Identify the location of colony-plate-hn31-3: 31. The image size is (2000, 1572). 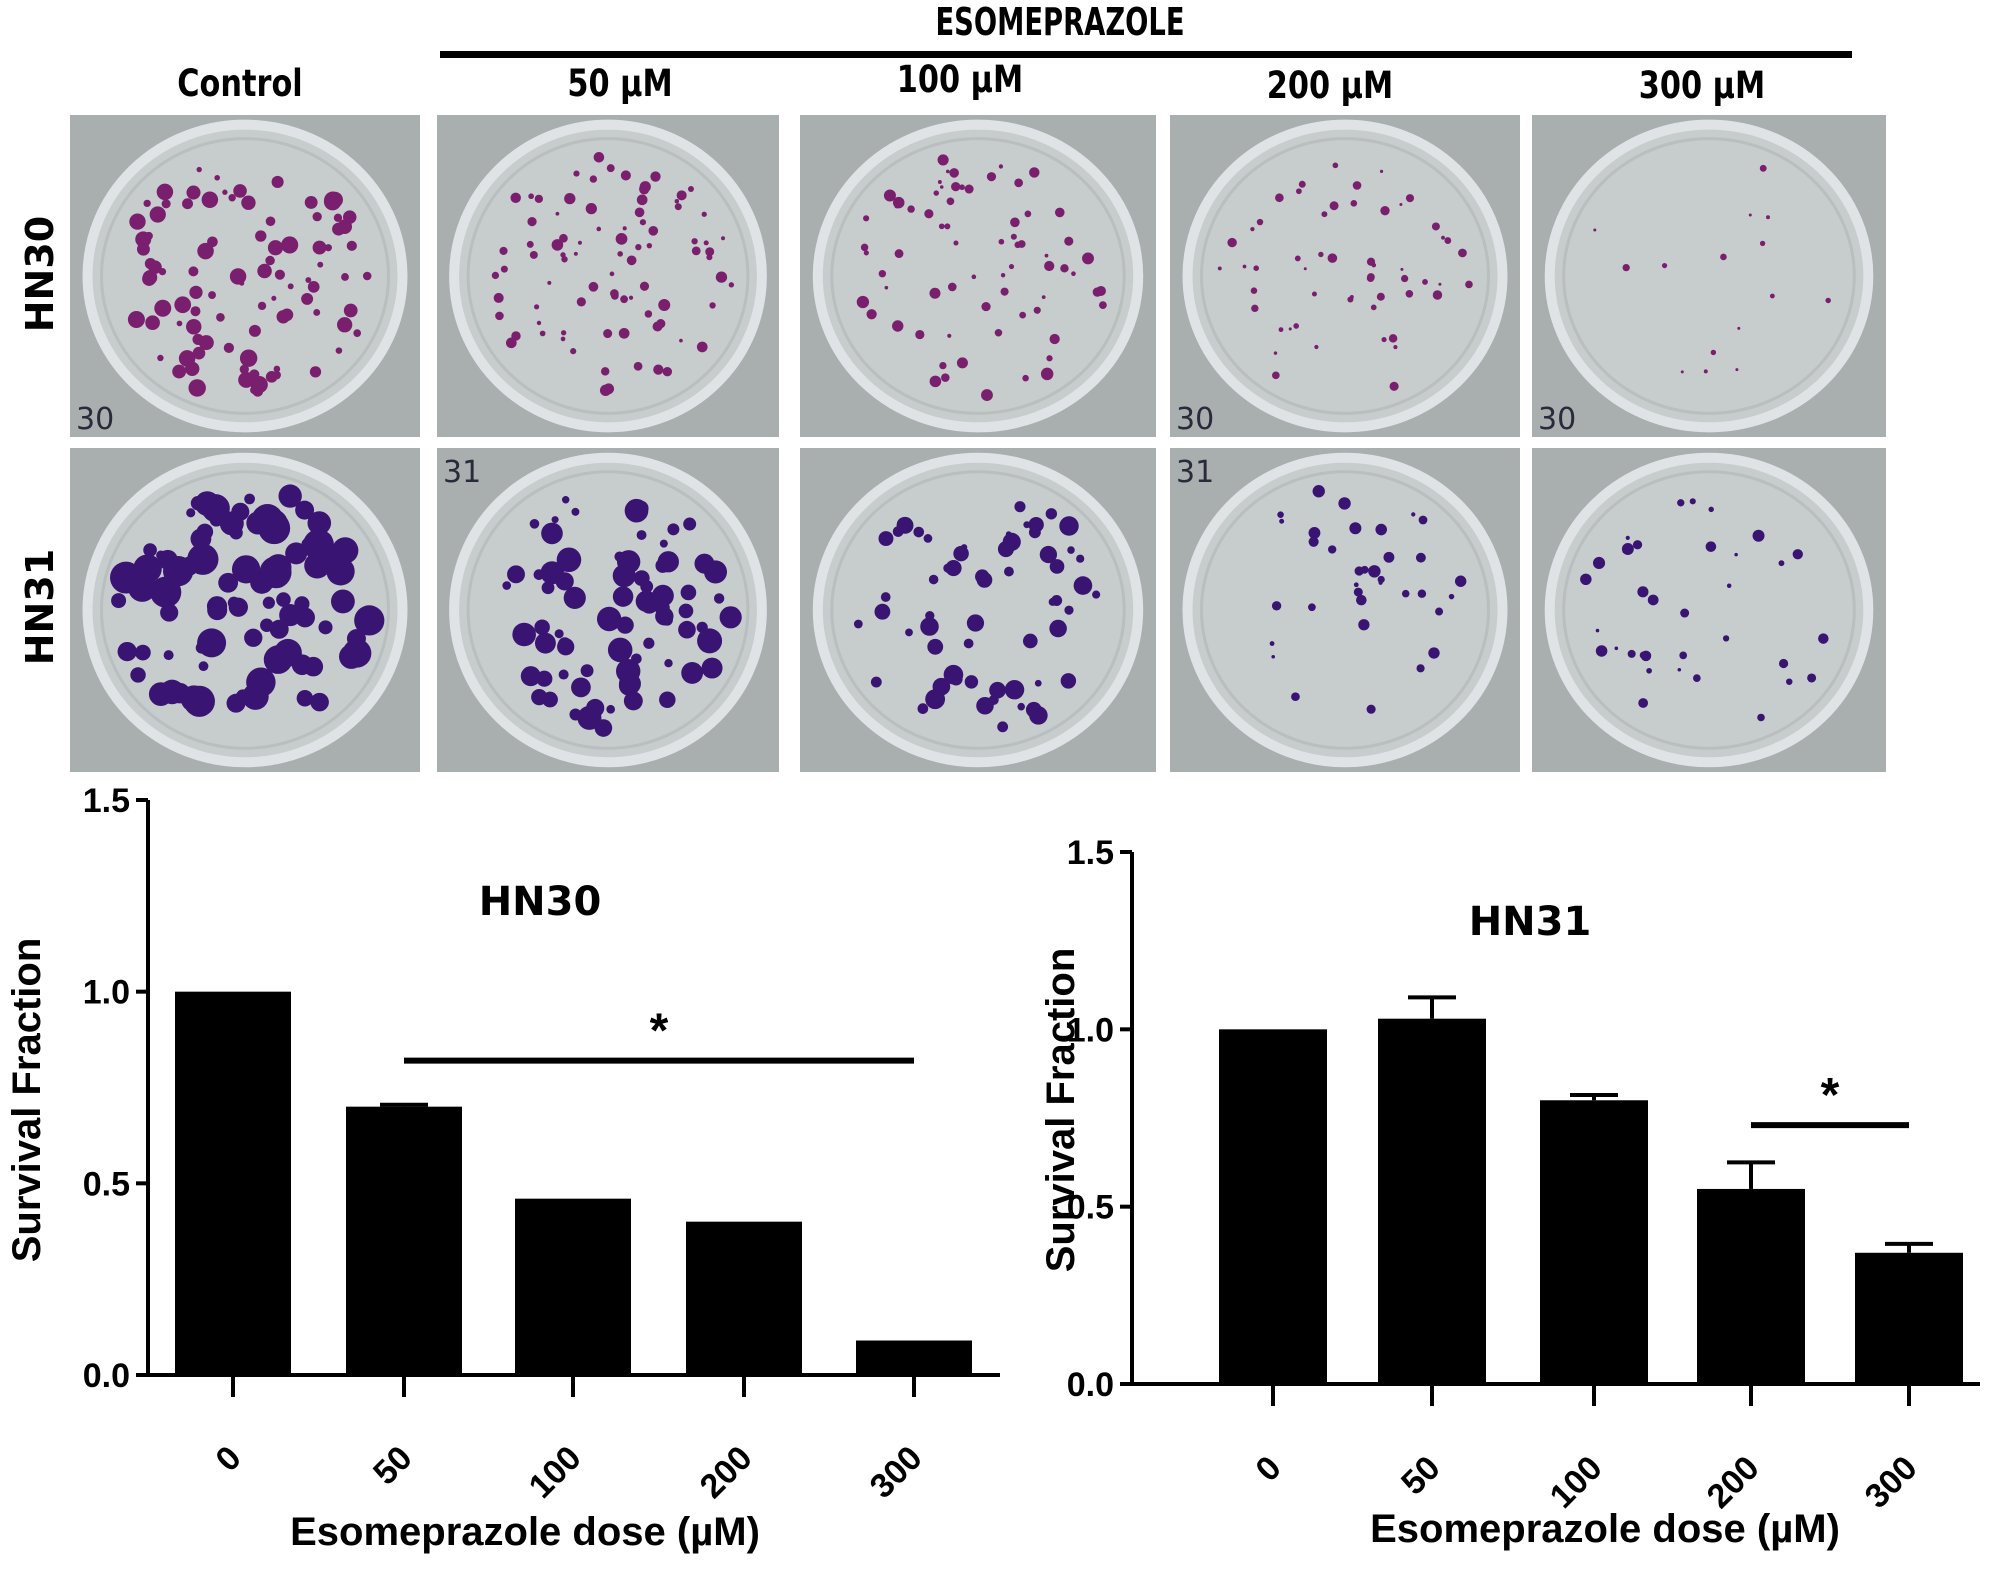
(1345, 610).